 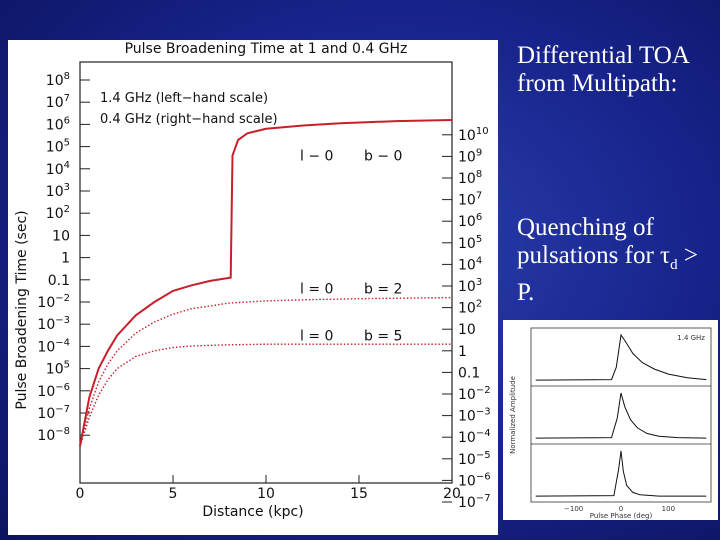 What do you see at coordinates (383, 336) in the screenshot?
I see `curve-label-b: b = 5` at bounding box center [383, 336].